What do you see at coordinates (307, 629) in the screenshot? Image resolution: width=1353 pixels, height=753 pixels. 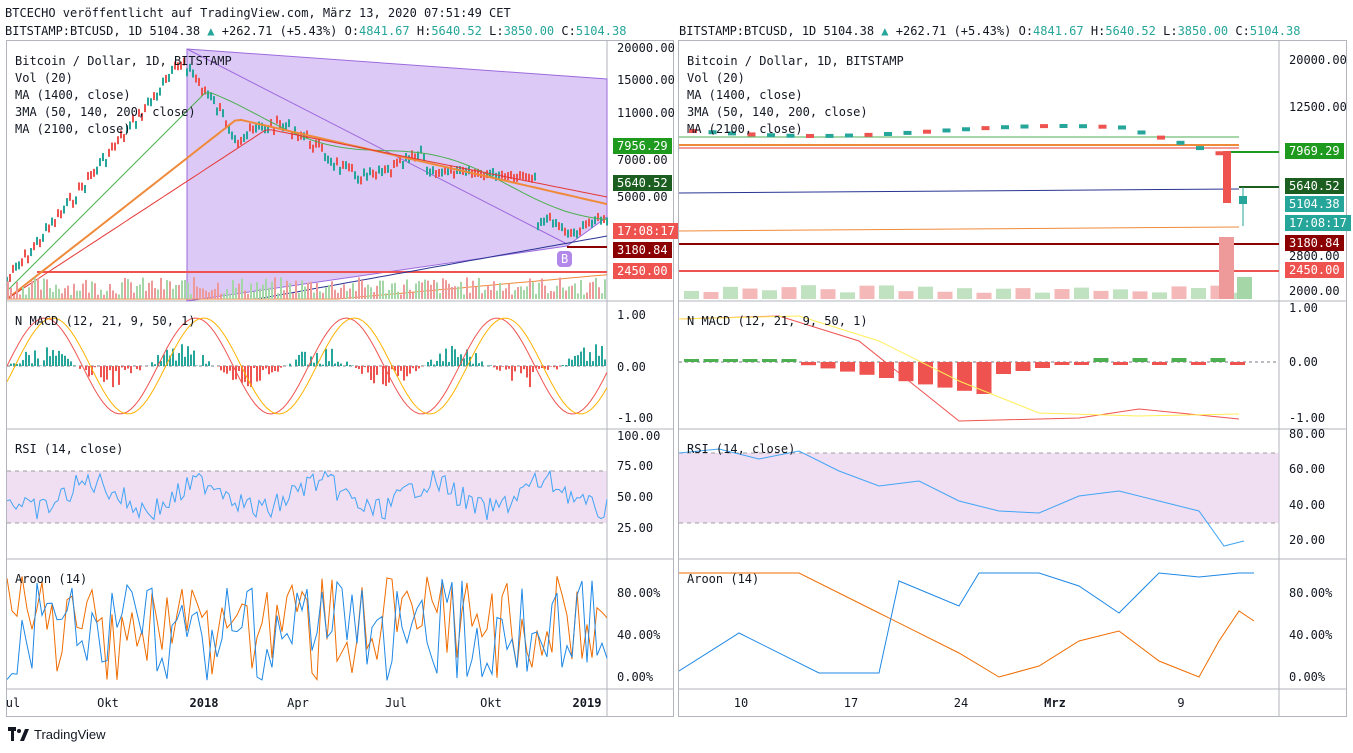 I see `aroon-down-line` at bounding box center [307, 629].